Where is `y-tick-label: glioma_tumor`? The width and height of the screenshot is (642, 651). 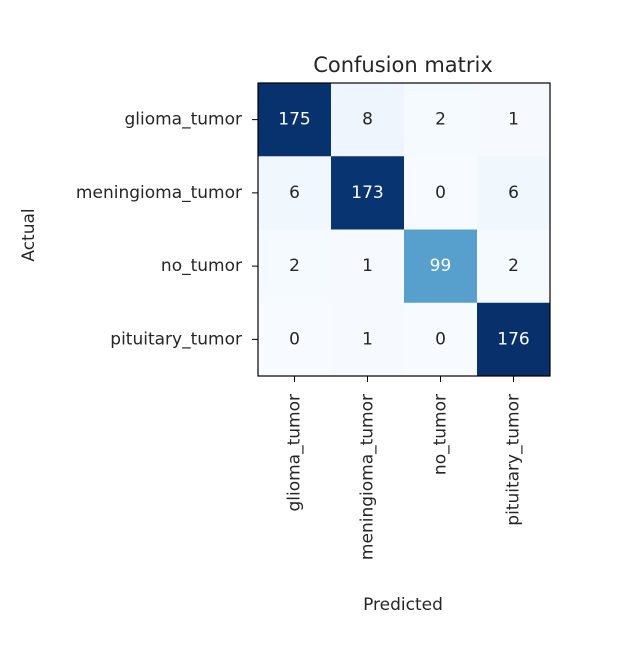 y-tick-label: glioma_tumor is located at coordinates (183, 120).